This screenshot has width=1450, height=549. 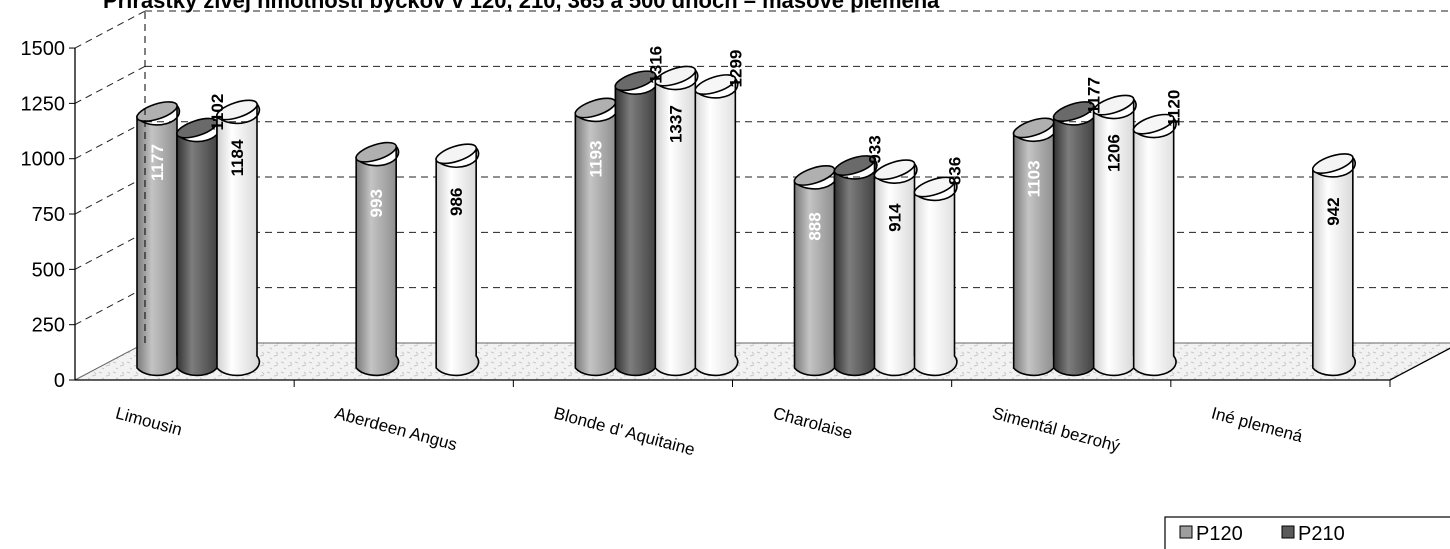 What do you see at coordinates (1257, 425) in the screenshot?
I see `x-tick-label: Iné plemená` at bounding box center [1257, 425].